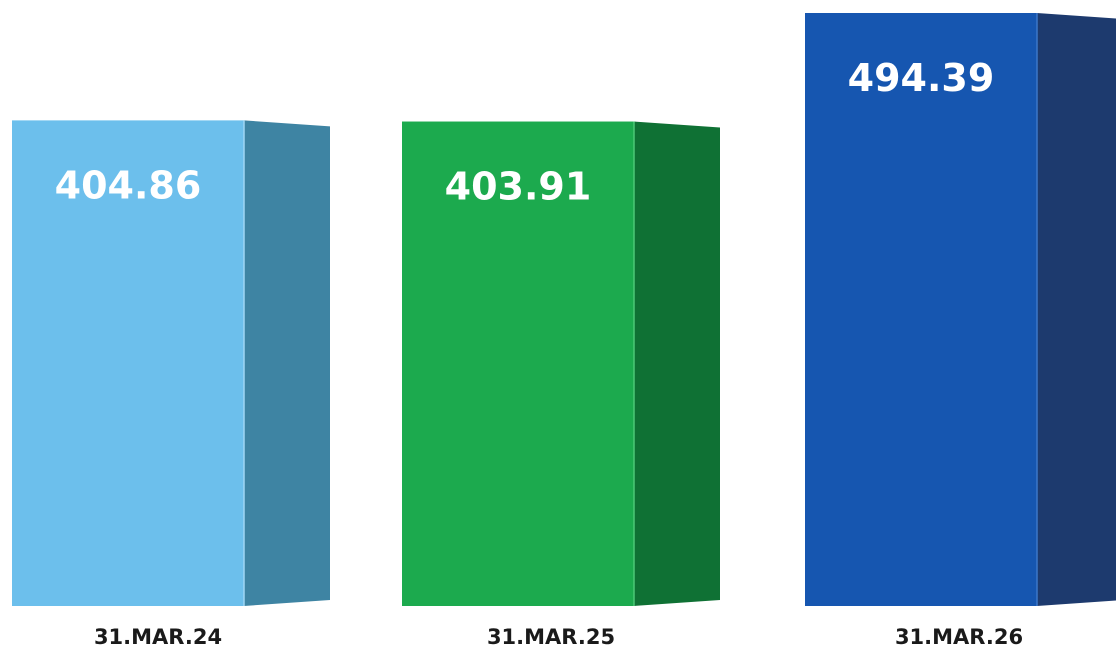  I want to click on category-label-3: 31.MAR.26, so click(959, 637).